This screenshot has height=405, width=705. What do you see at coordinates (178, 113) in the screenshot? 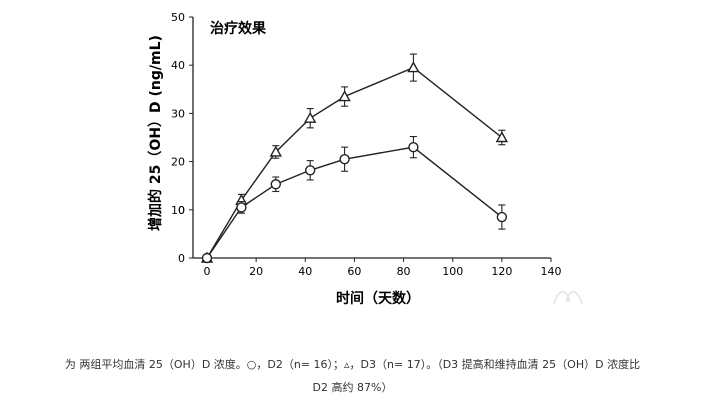
I see `y-tick-label: 30` at bounding box center [178, 113].